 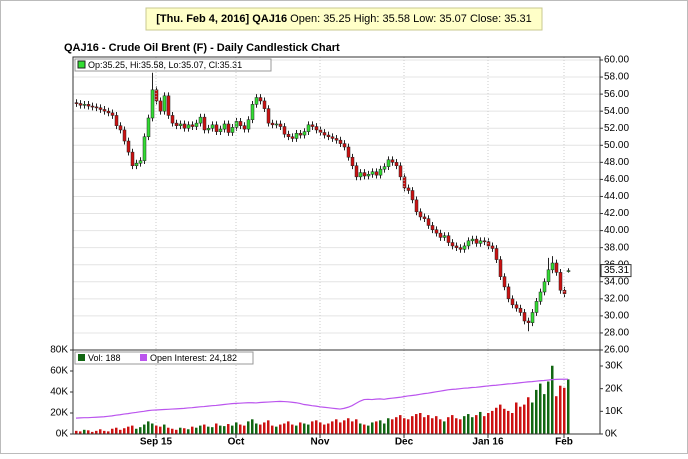 What do you see at coordinates (616, 77) in the screenshot?
I see `y-tick-label: 58.00` at bounding box center [616, 77].